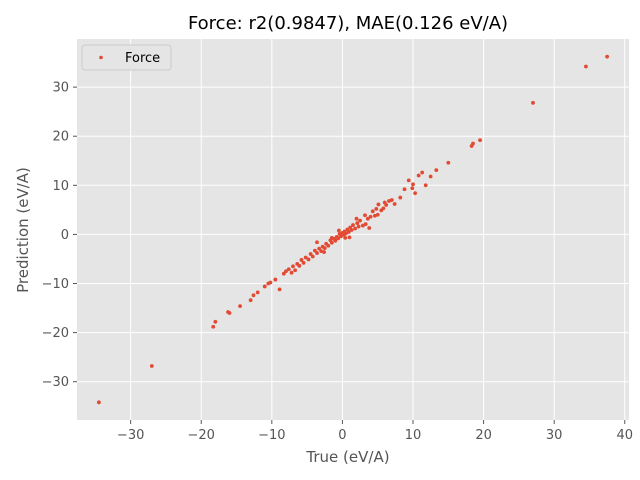 The image size is (640, 480). What do you see at coordinates (483, 435) in the screenshot?
I see `x-tick-label: 20` at bounding box center [483, 435].